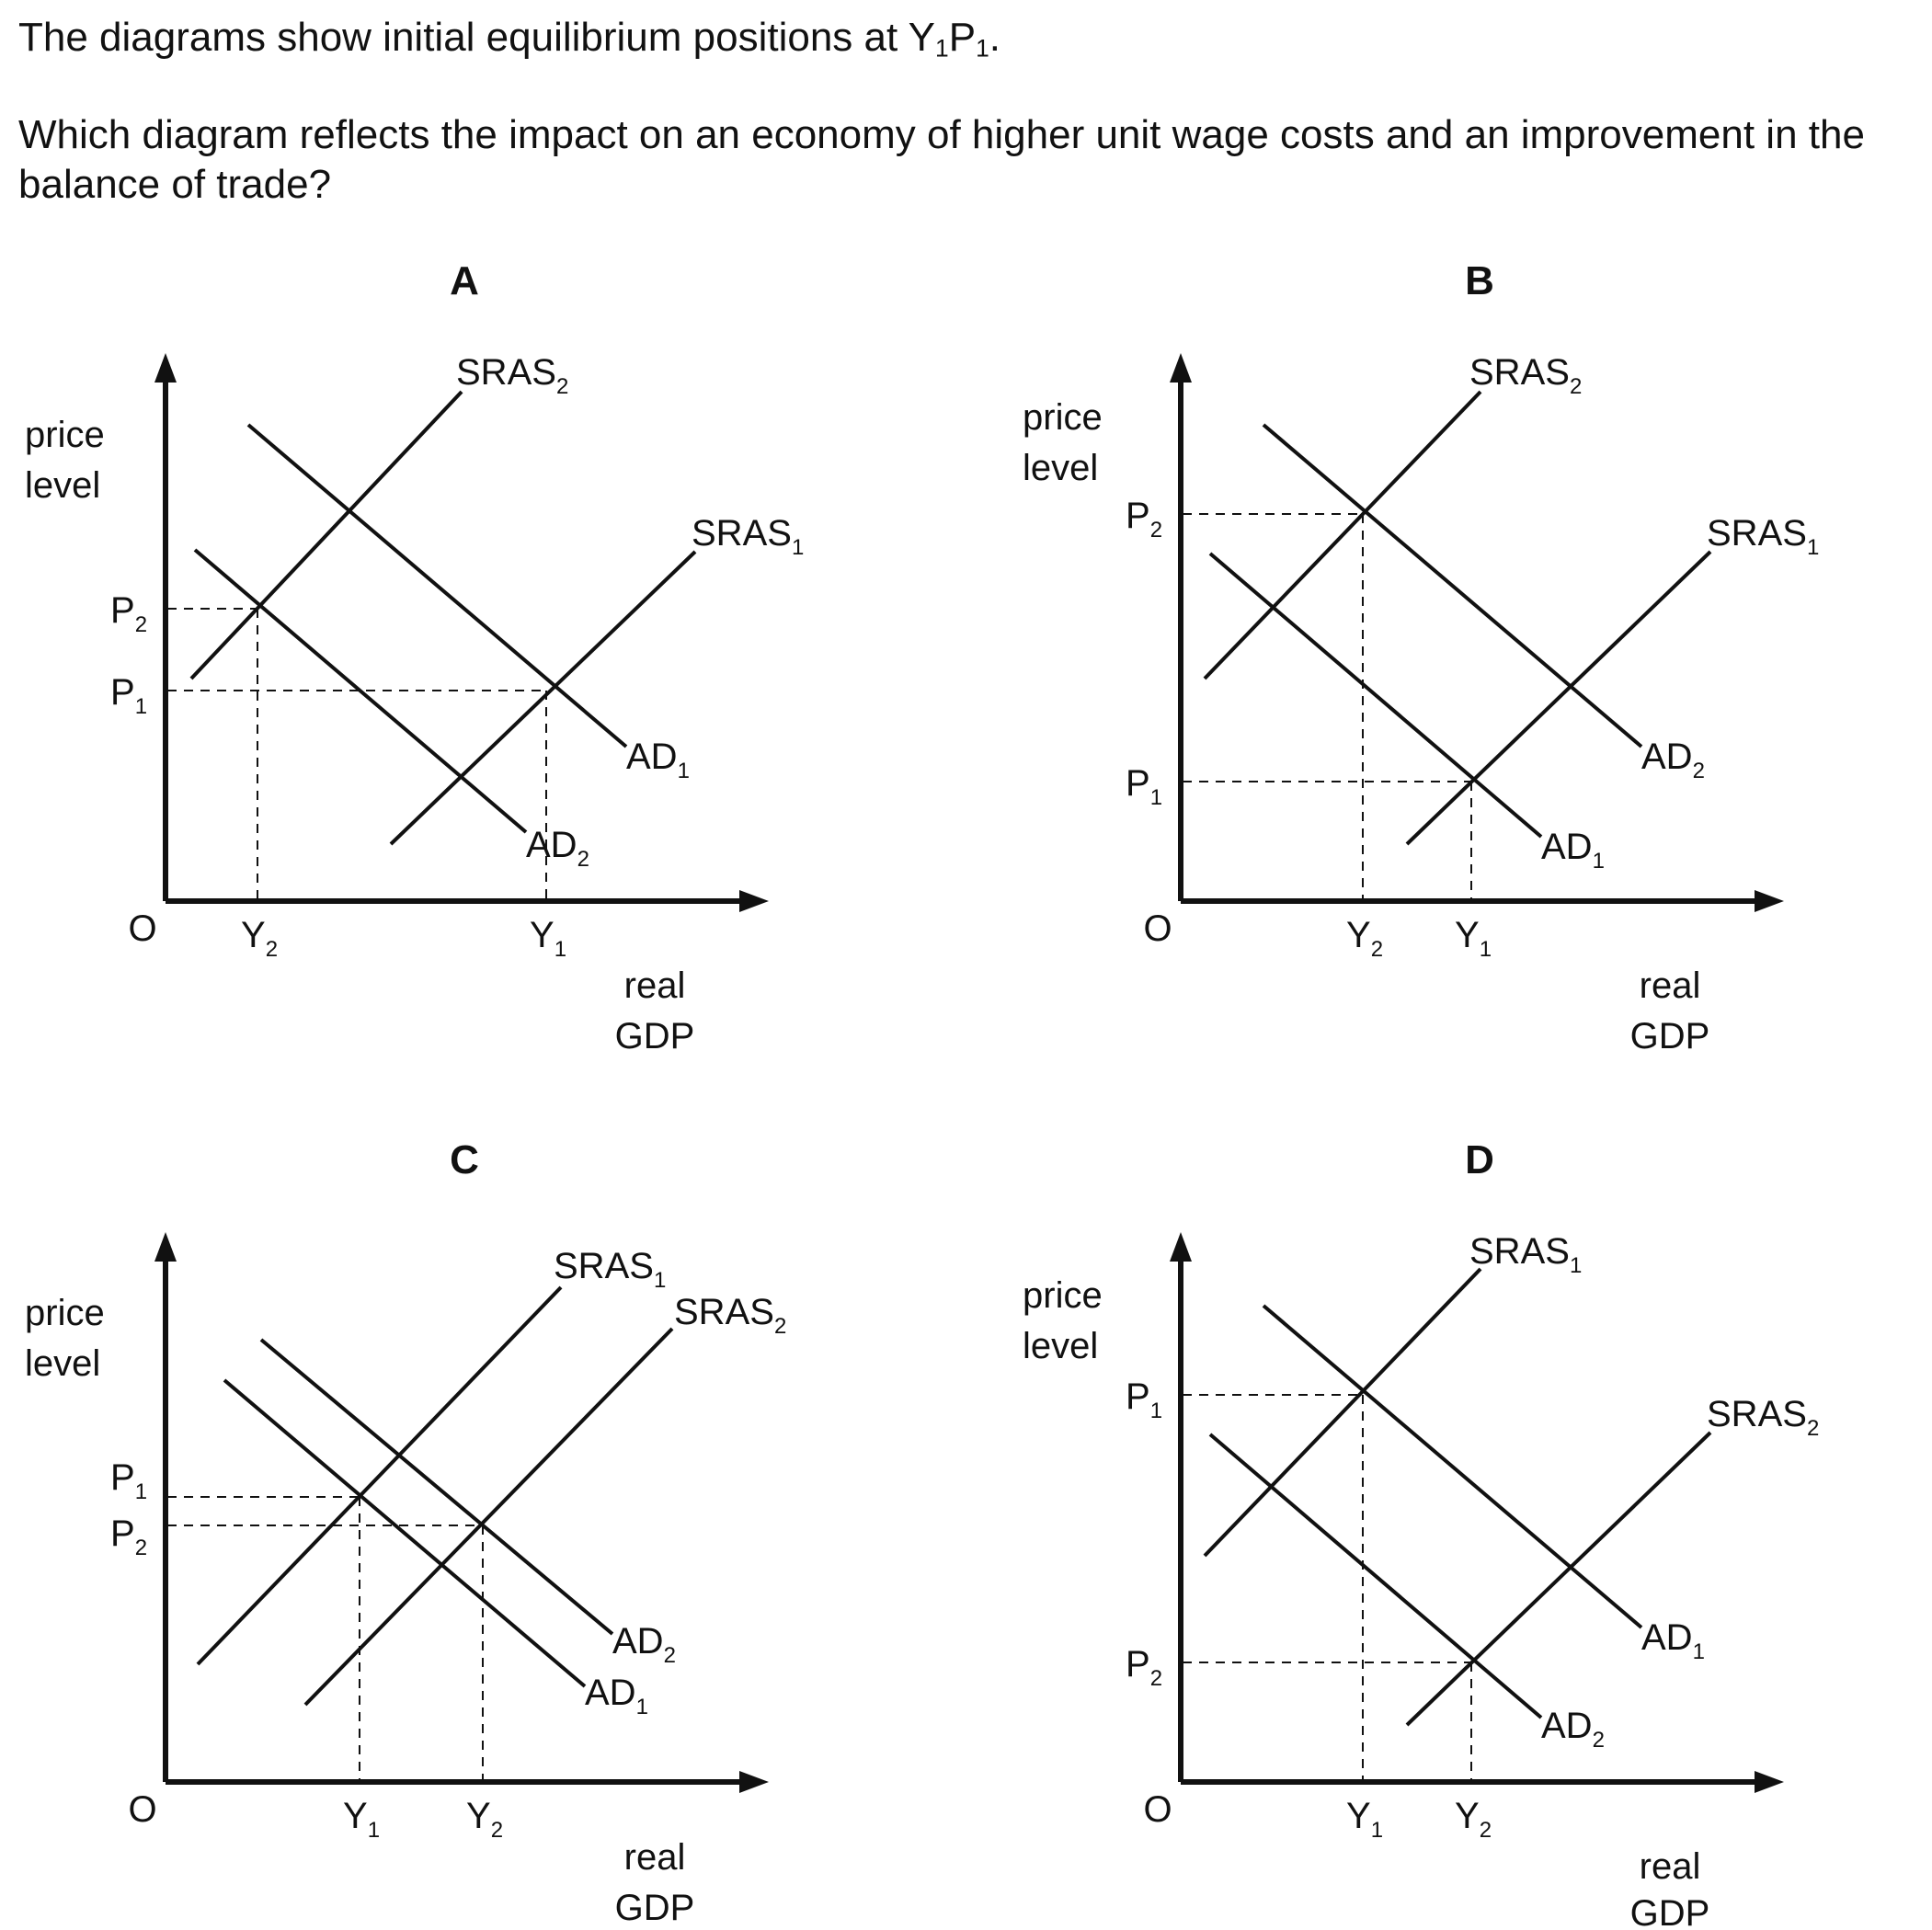 This screenshot has width=1932, height=1930. I want to click on diagram-letter: B, so click(1479, 280).